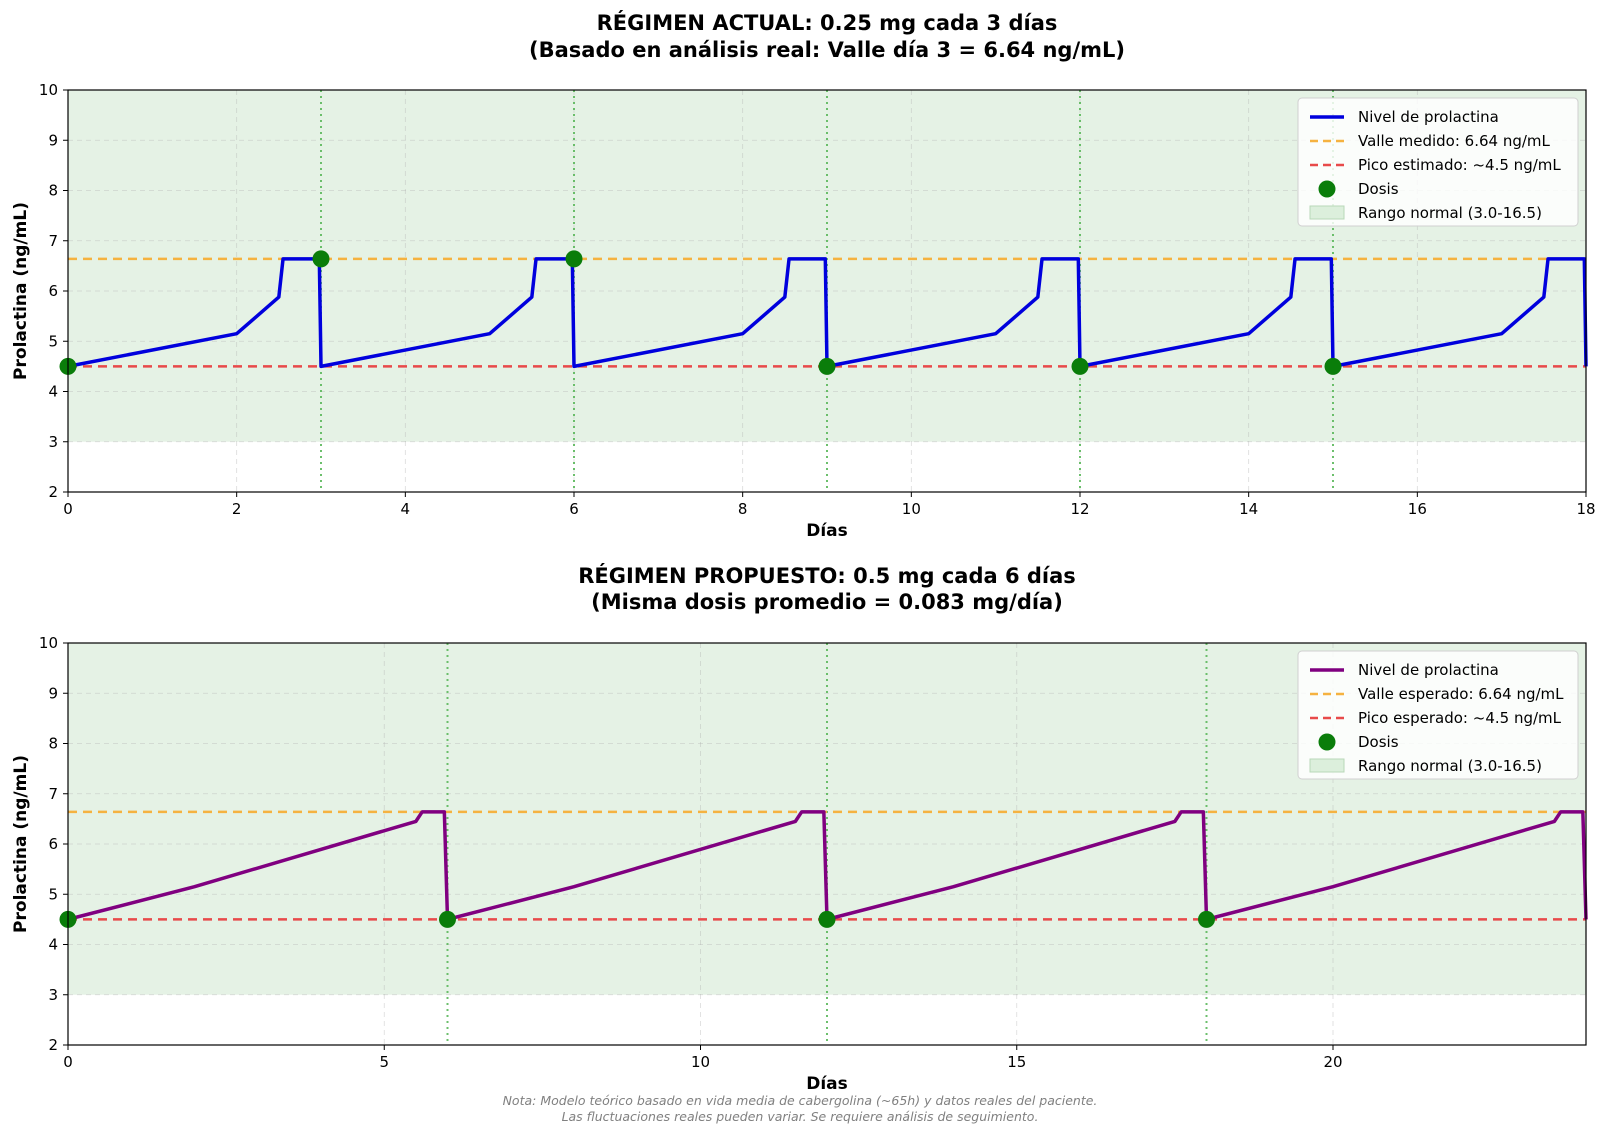 Image resolution: width=1600 pixels, height=1138 pixels. What do you see at coordinates (1248, 509) in the screenshot?
I see `x-tick-label: 14` at bounding box center [1248, 509].